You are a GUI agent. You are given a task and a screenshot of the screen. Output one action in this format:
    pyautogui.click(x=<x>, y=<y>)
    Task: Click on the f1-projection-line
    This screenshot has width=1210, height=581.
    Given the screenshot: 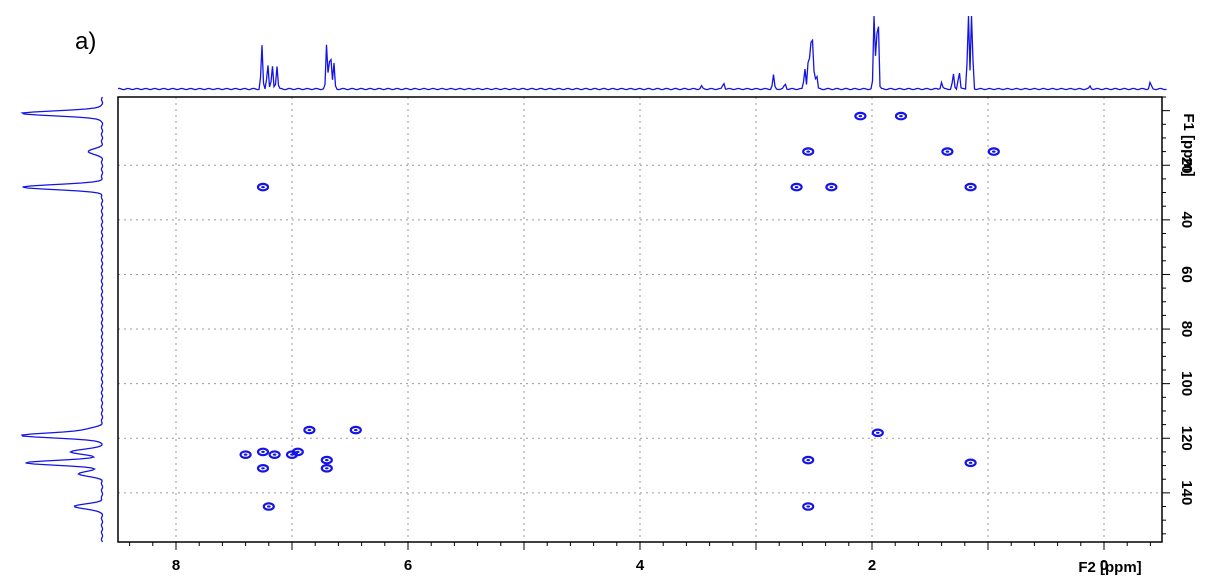 What is the action you would take?
    pyautogui.click(x=62, y=319)
    